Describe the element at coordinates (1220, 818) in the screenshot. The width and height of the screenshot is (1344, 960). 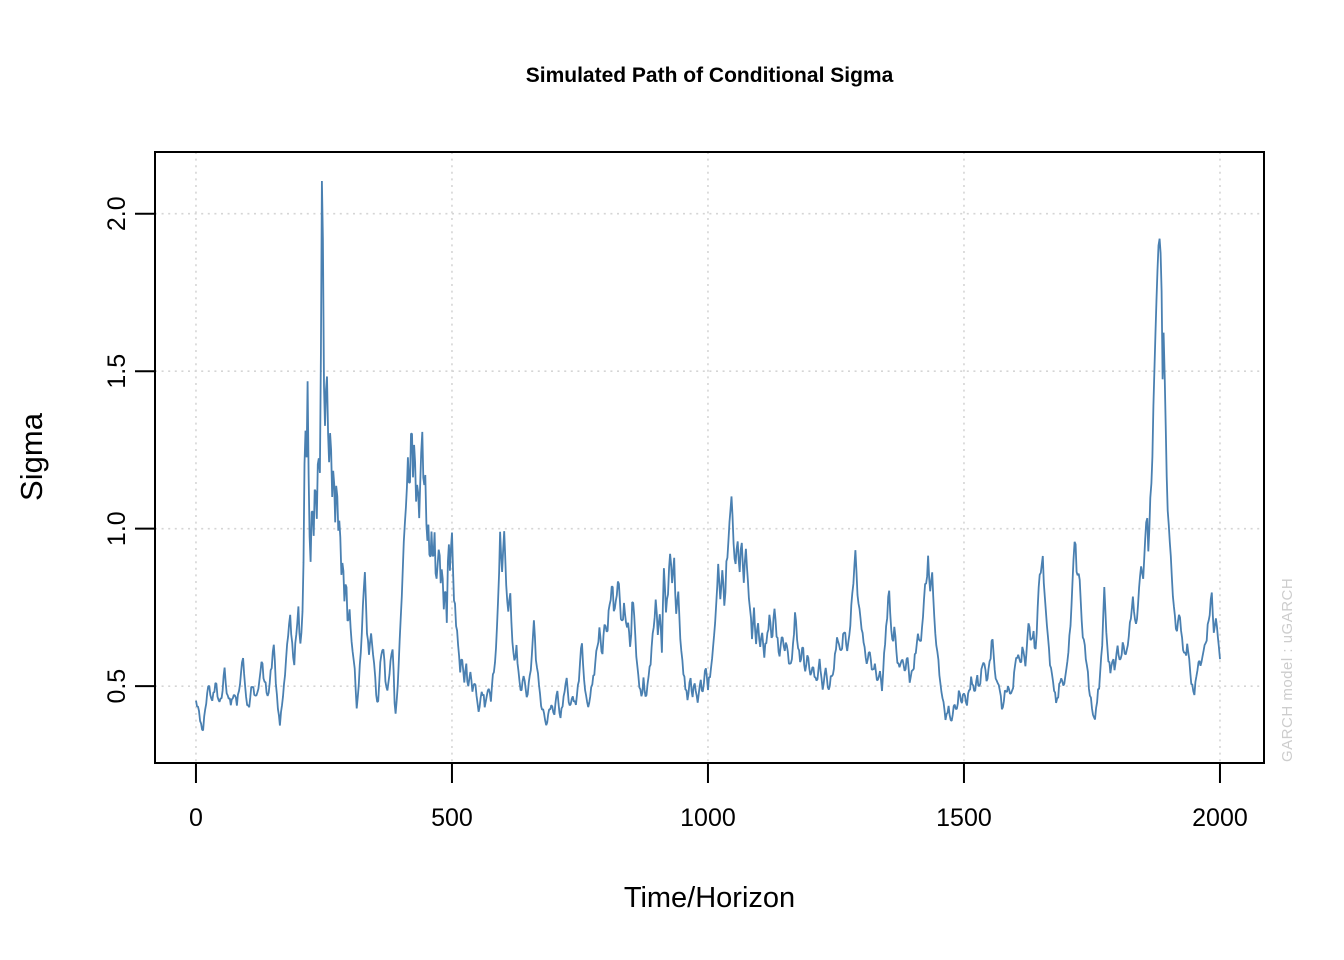
I see `x-tick-label: 2000` at that location.